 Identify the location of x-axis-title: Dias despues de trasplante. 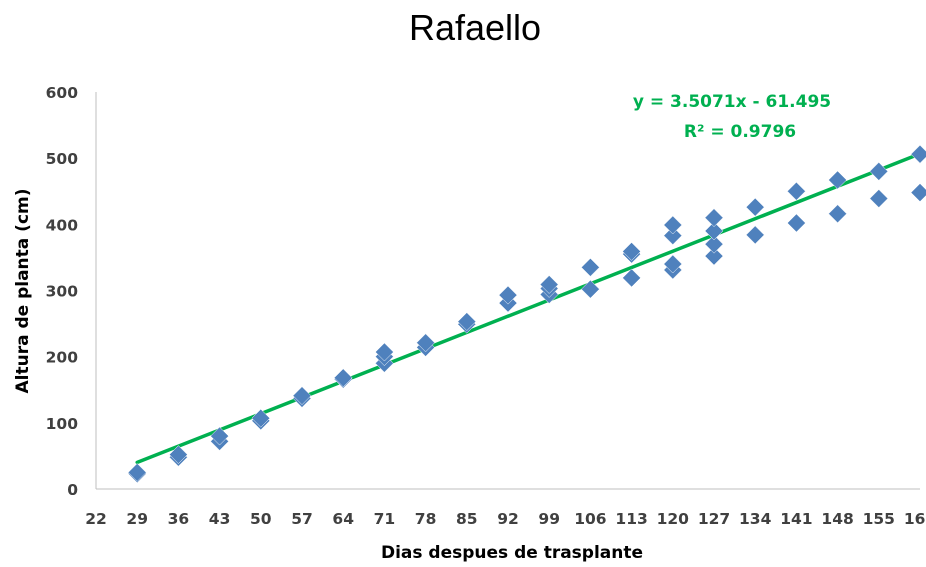
(512, 553).